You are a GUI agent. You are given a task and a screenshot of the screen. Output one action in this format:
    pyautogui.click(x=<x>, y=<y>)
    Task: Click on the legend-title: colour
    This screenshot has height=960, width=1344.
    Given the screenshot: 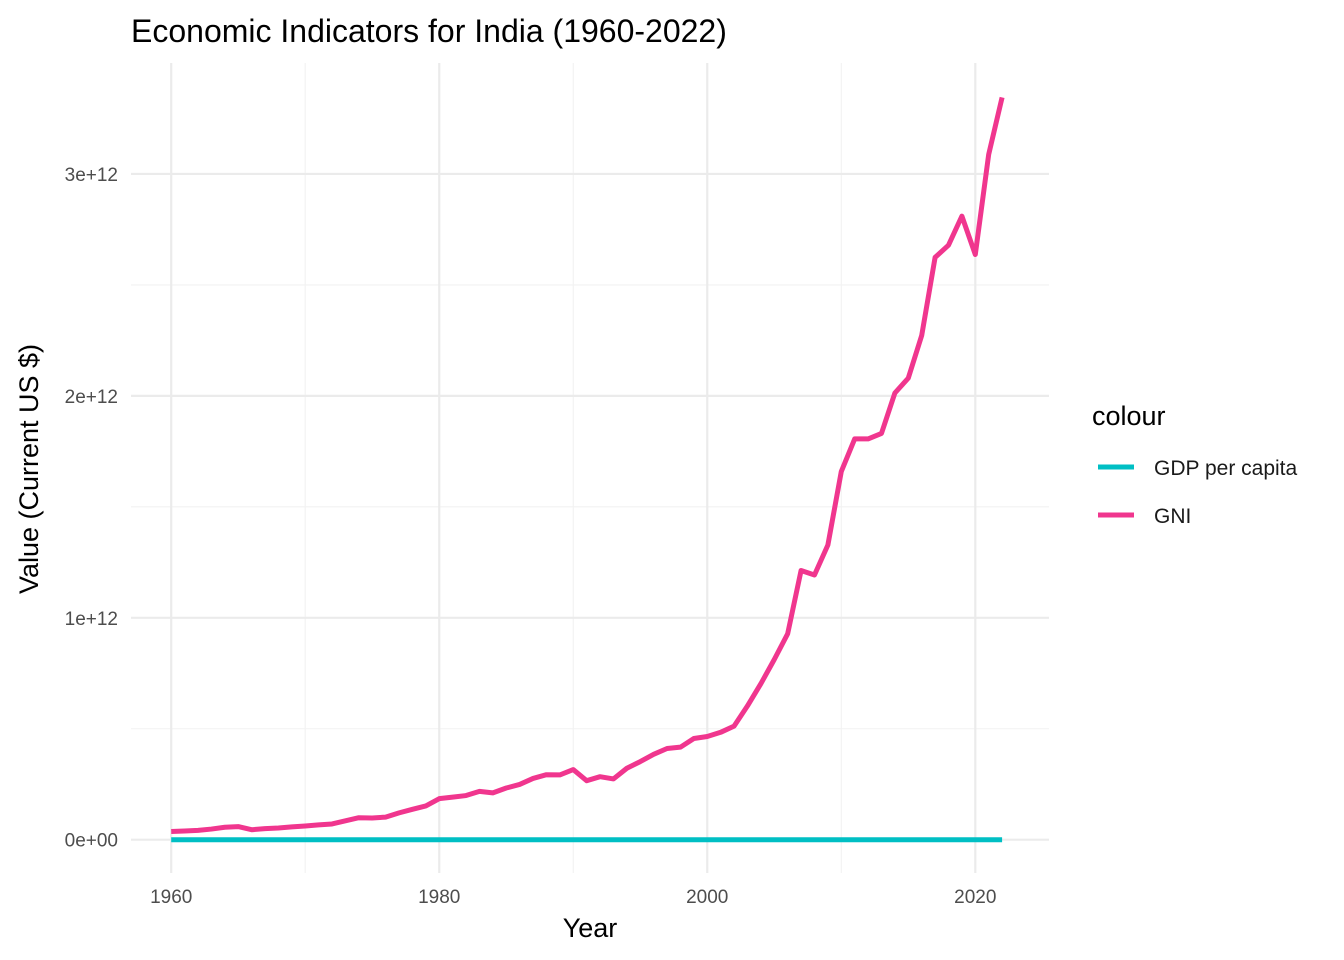 What is the action you would take?
    pyautogui.click(x=1129, y=416)
    